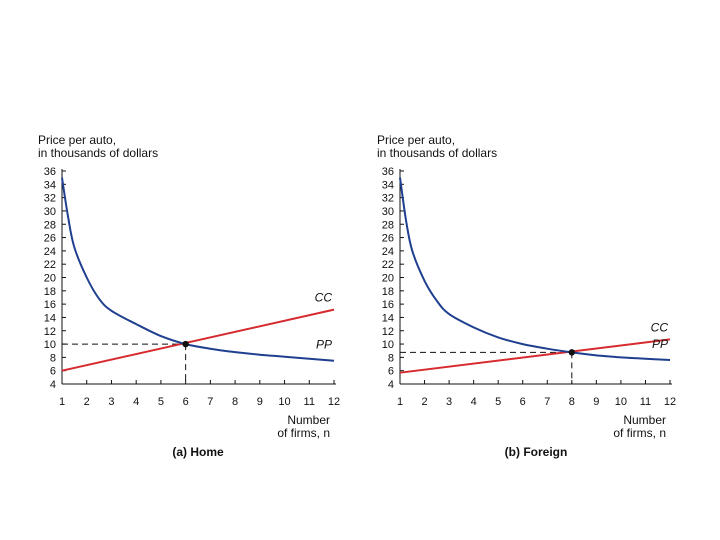 This screenshot has width=720, height=540. I want to click on panel-caption: (a) Home, so click(198, 452).